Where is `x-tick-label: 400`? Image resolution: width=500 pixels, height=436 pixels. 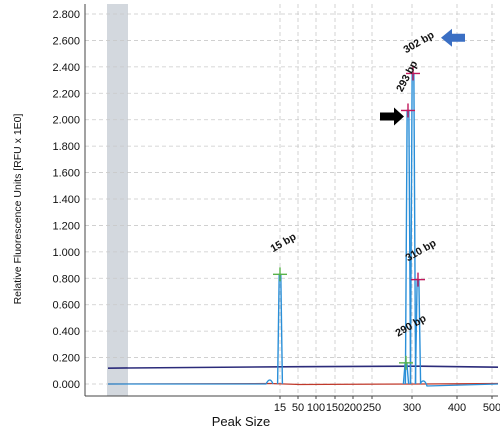 x-tick-label: 400 is located at coordinates (457, 408).